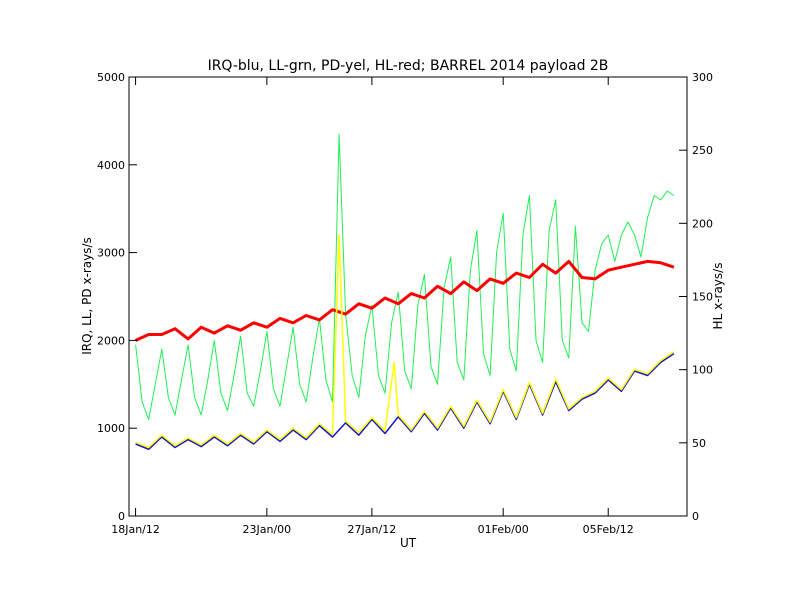 This screenshot has height=616, width=792. Describe the element at coordinates (503, 529) in the screenshot. I see `x-tick-label: 01Feb/00` at that location.